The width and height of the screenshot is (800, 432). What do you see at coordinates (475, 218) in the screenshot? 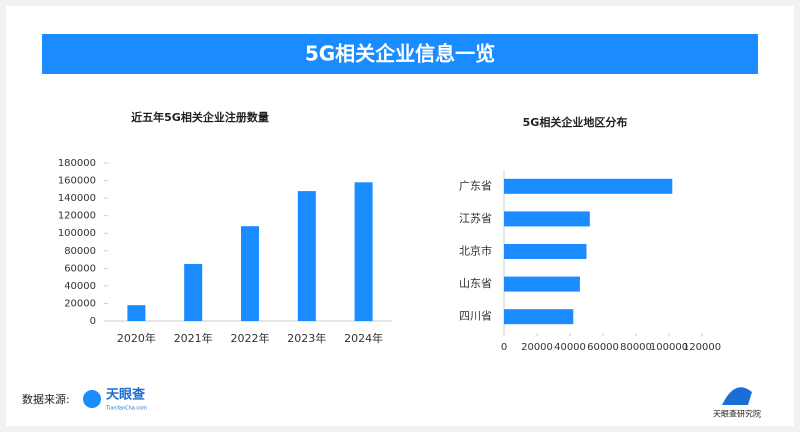
I see `y-tick-label: 江苏省` at bounding box center [475, 218].